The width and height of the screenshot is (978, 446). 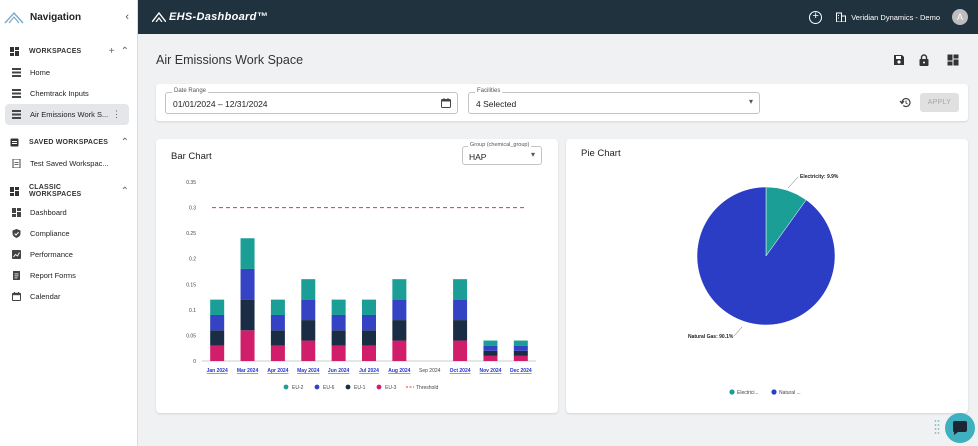 What do you see at coordinates (360, 388) in the screenshot?
I see `legend-label: EU-1` at bounding box center [360, 388].